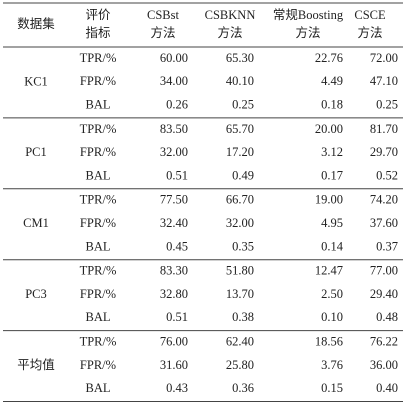 Image resolution: width=406 pixels, height=406 pixels. I want to click on header-cell: 评价, so click(98, 15).